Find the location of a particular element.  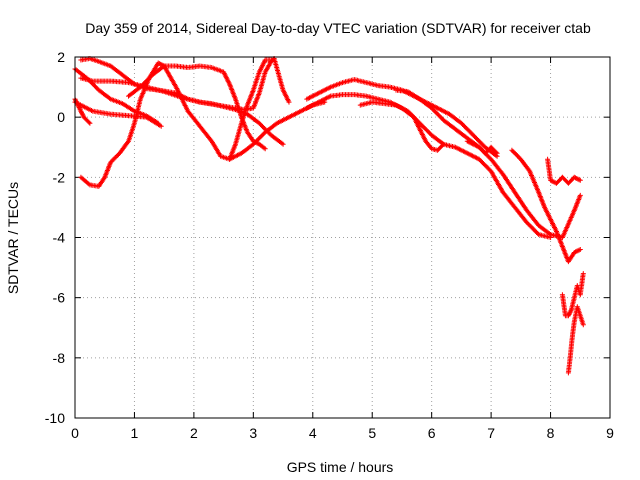

x-tick-label: 4 is located at coordinates (313, 433).